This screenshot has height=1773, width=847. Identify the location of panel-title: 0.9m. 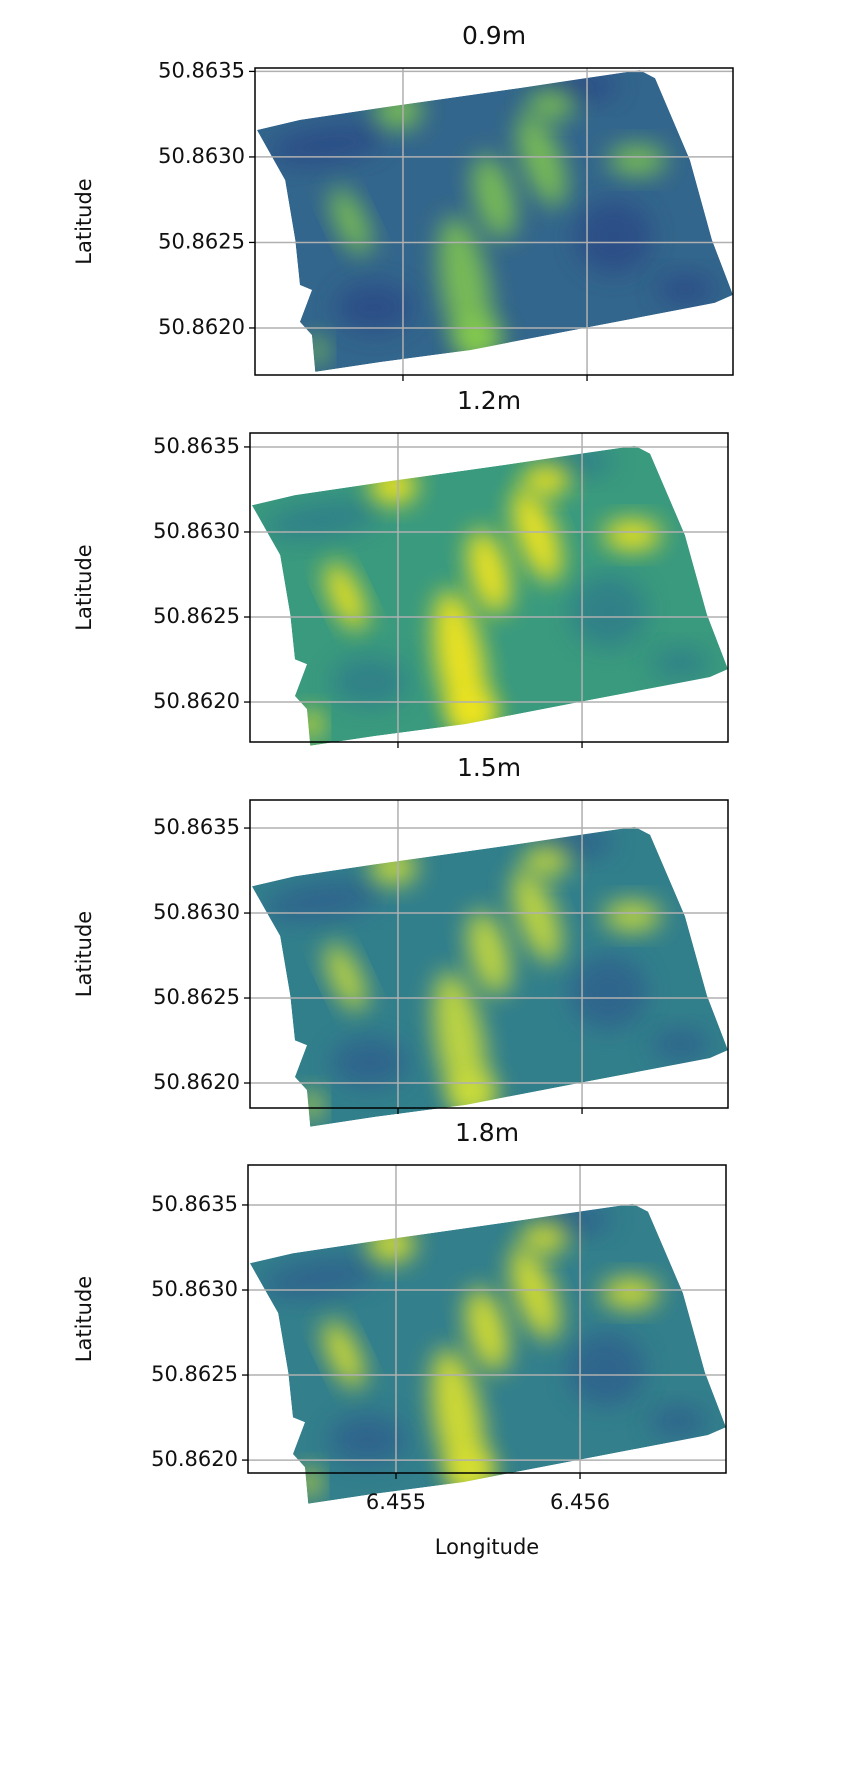
(494, 35).